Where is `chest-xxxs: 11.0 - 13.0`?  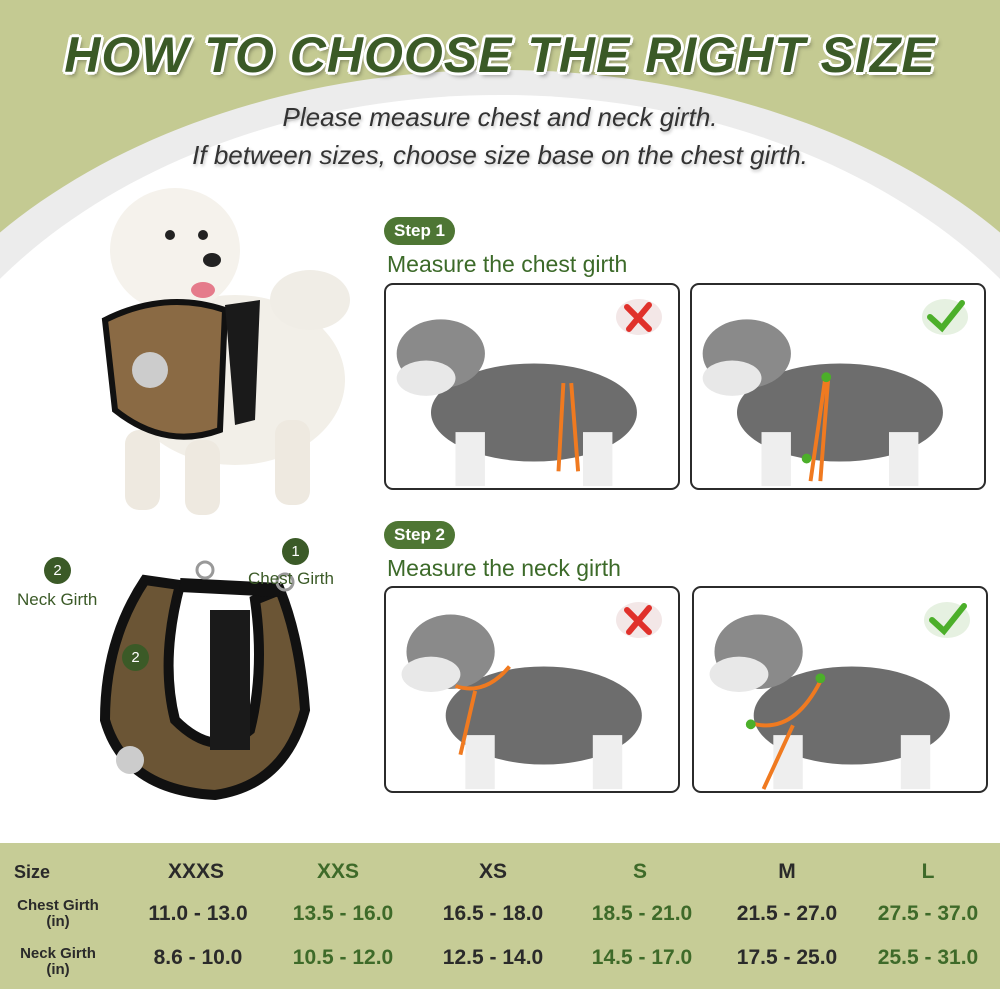
chest-xxxs: 11.0 - 13.0 is located at coordinates (198, 913).